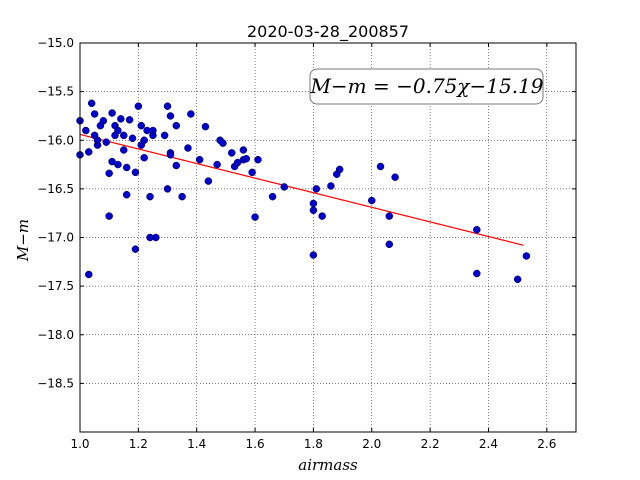 Image resolution: width=640 pixels, height=480 pixels. Describe the element at coordinates (313, 444) in the screenshot. I see `x-tick-label: 1.8` at that location.